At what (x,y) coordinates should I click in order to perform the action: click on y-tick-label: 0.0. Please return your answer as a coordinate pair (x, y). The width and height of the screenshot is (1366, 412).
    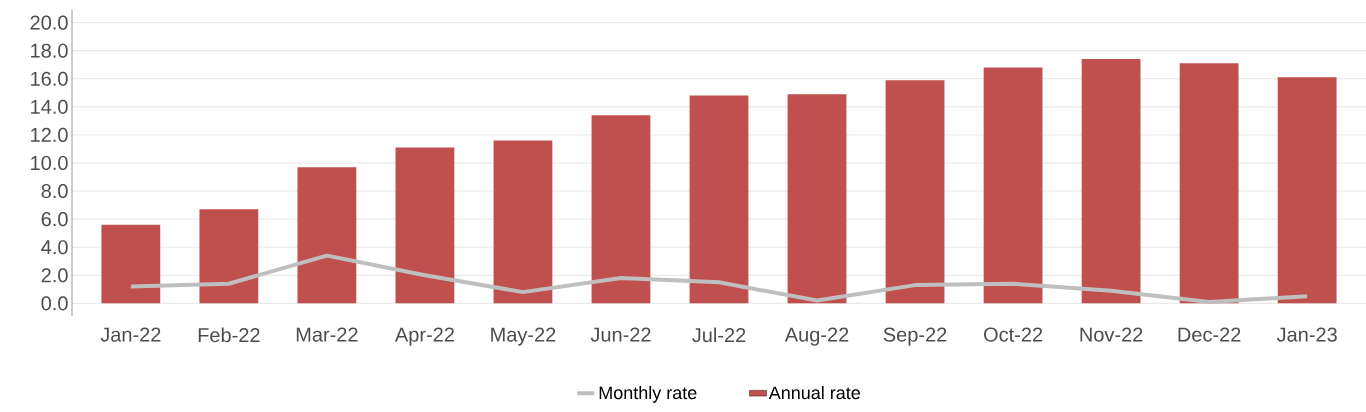
    Looking at the image, I should click on (54, 303).